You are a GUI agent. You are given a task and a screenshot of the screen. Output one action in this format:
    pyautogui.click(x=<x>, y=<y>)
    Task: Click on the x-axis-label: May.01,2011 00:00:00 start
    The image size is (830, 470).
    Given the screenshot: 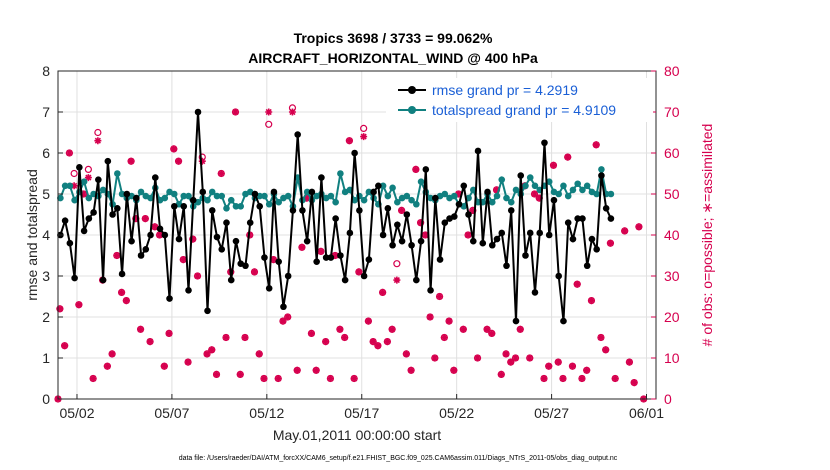 What is the action you would take?
    pyautogui.click(x=357, y=435)
    